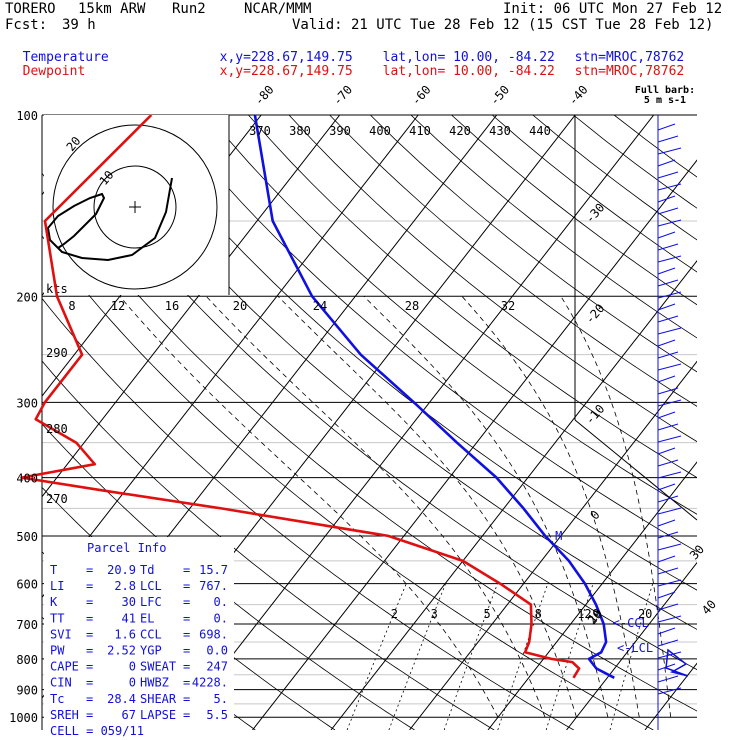 This screenshot has height=740, width=740. I want to click on parcel-val1-7: 0, so click(132, 683).